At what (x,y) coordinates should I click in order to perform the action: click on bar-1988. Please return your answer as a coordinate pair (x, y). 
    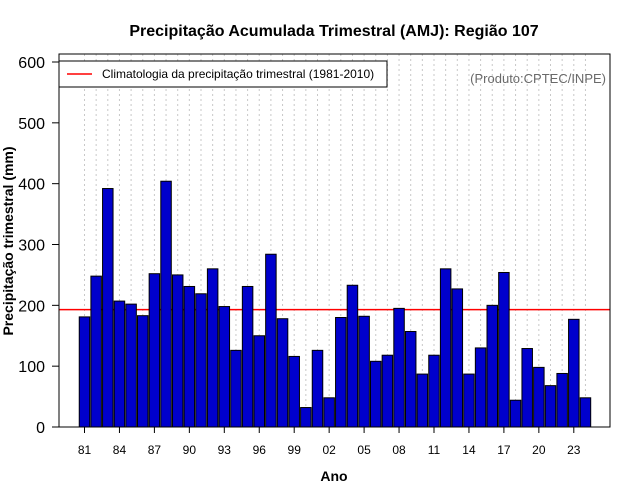
    Looking at the image, I should click on (166, 304).